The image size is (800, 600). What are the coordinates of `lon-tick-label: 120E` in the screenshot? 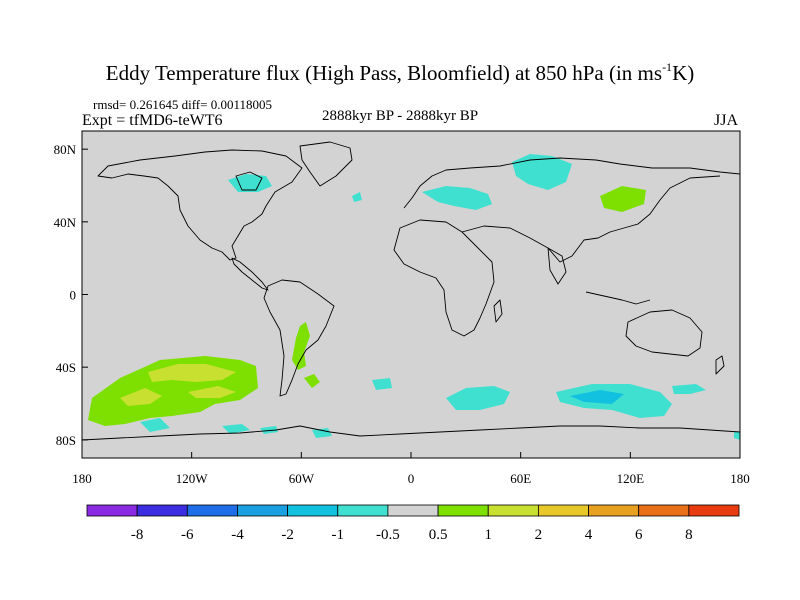 It's located at (631, 478).